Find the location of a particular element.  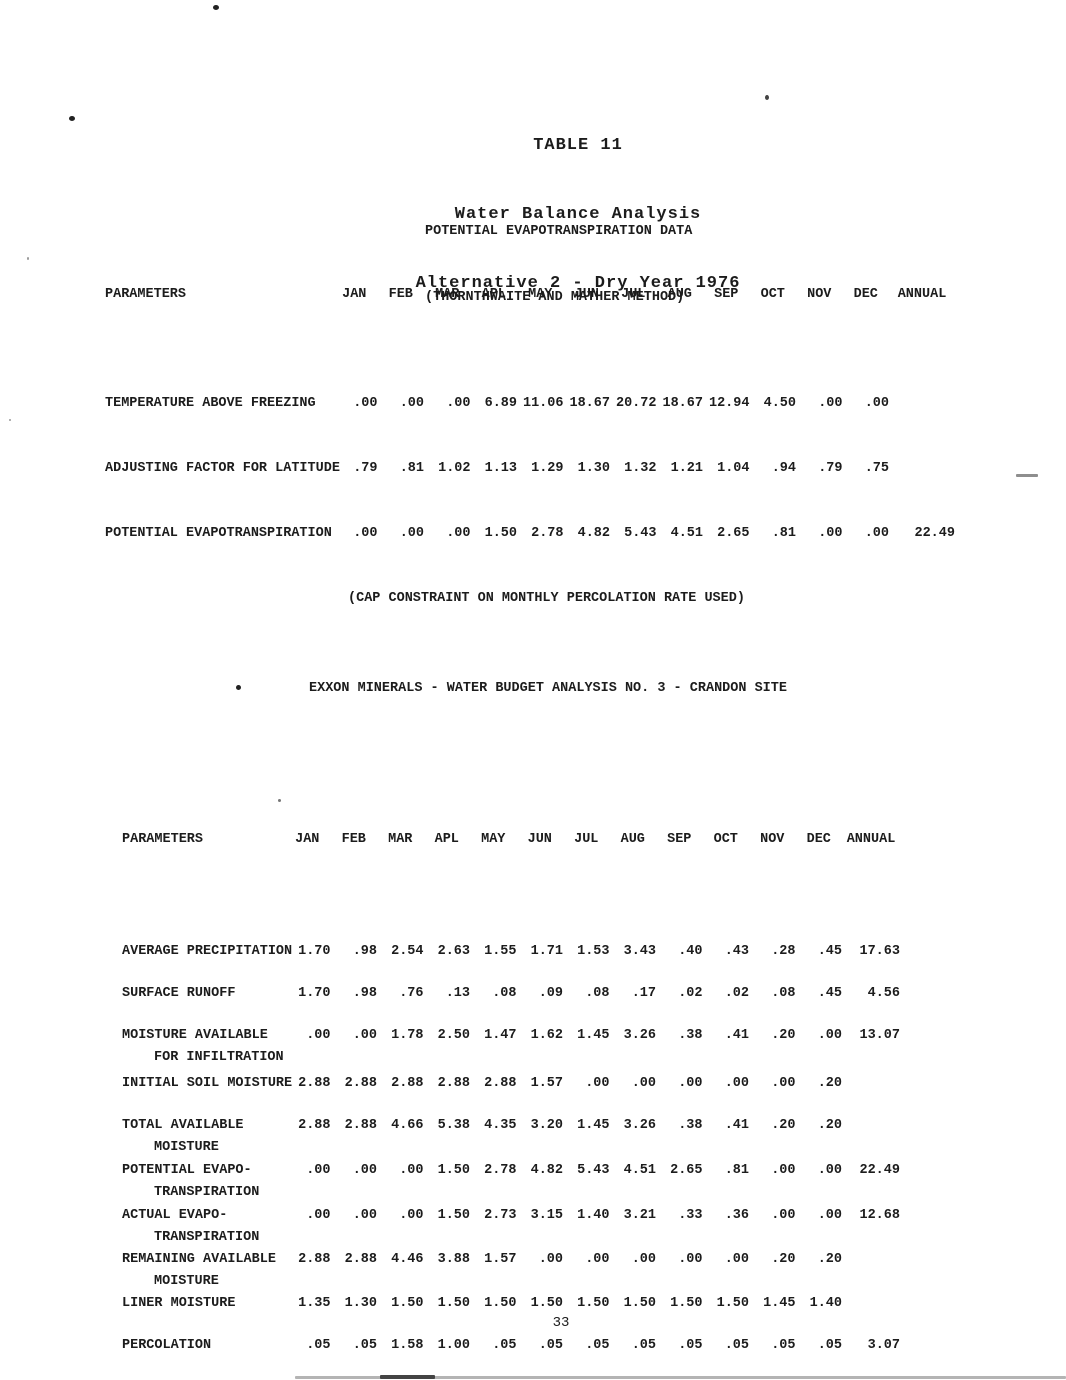

value-cell: 1.40 is located at coordinates (825, 1303).